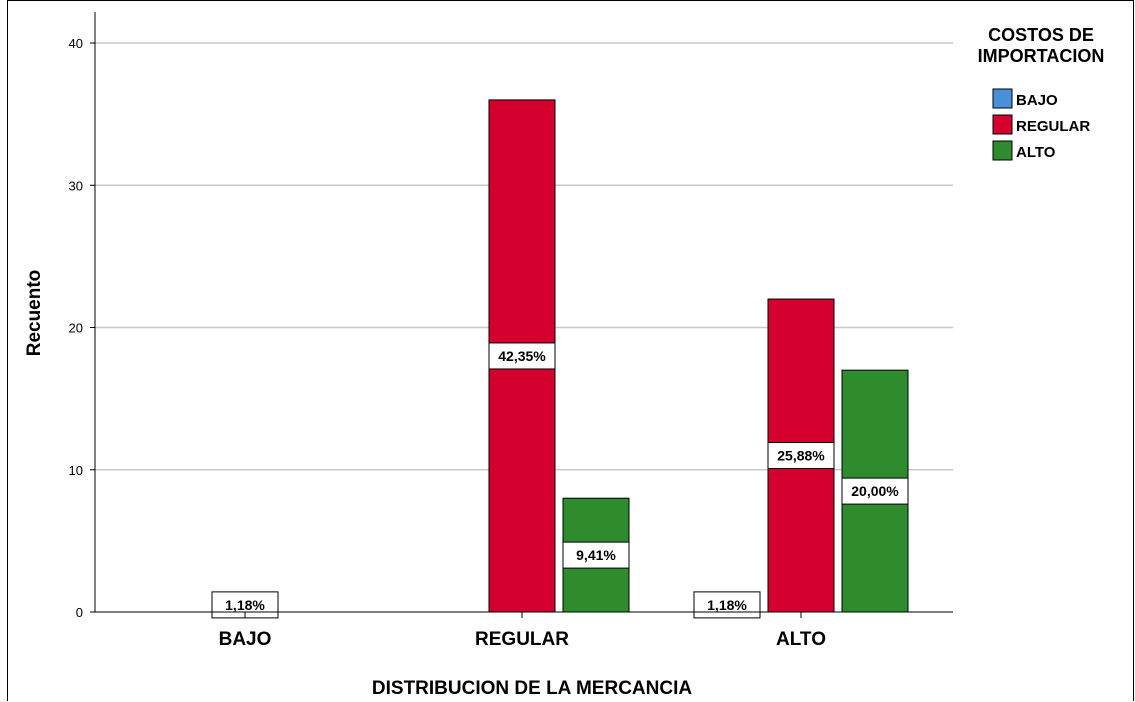 This screenshot has width=1135, height=702. I want to click on y-tick-label: 0, so click(79, 612).